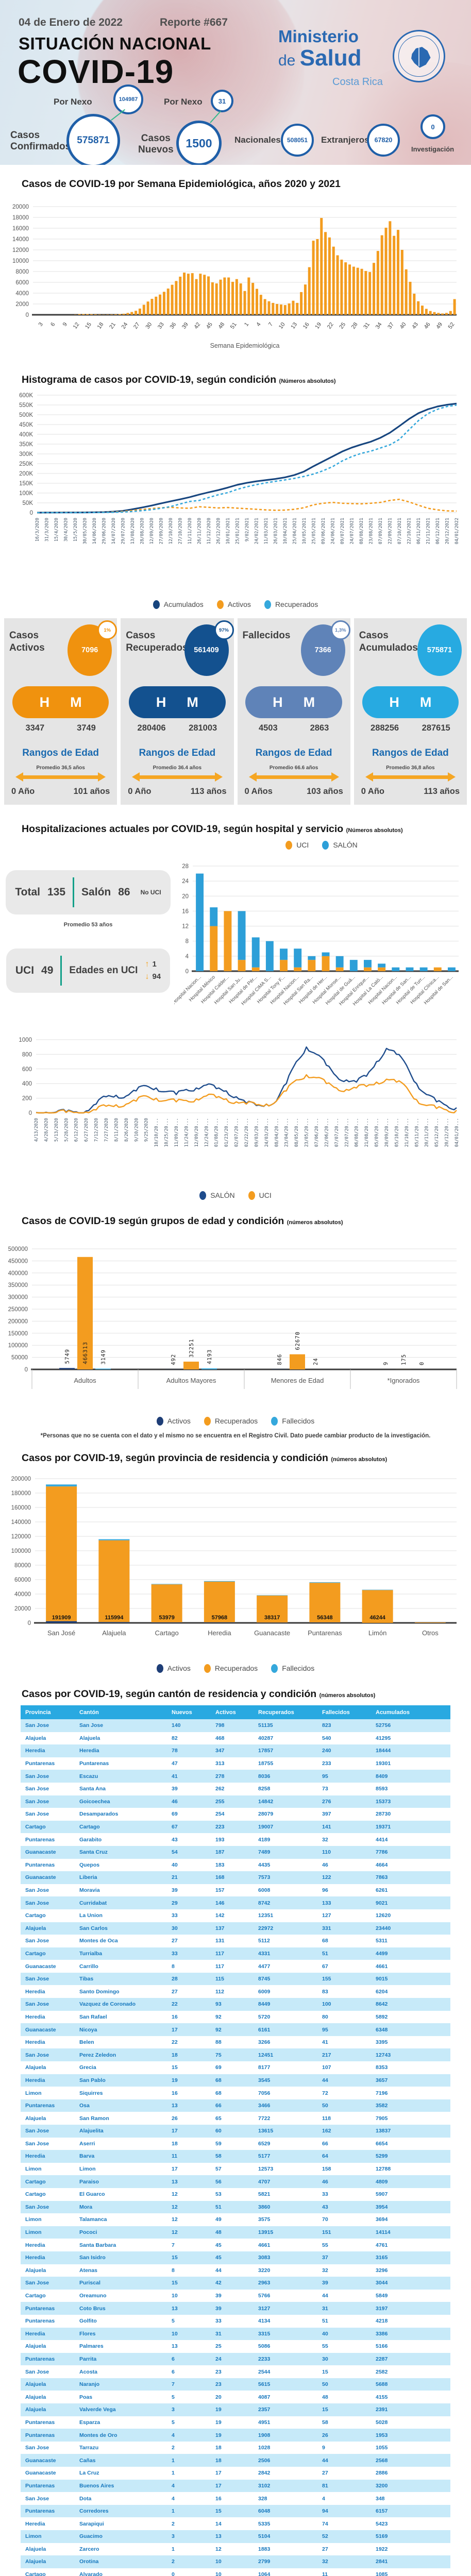  I want to click on table-cell: 1, so click(173, 2511).